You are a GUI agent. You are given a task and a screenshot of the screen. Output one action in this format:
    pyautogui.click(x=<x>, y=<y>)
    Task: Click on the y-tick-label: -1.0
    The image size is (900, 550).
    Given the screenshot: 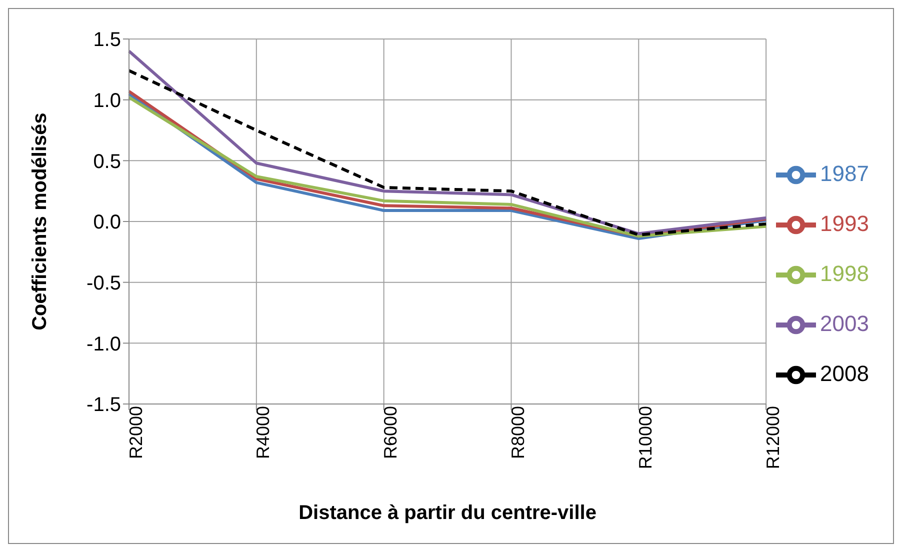 What is the action you would take?
    pyautogui.click(x=103, y=344)
    